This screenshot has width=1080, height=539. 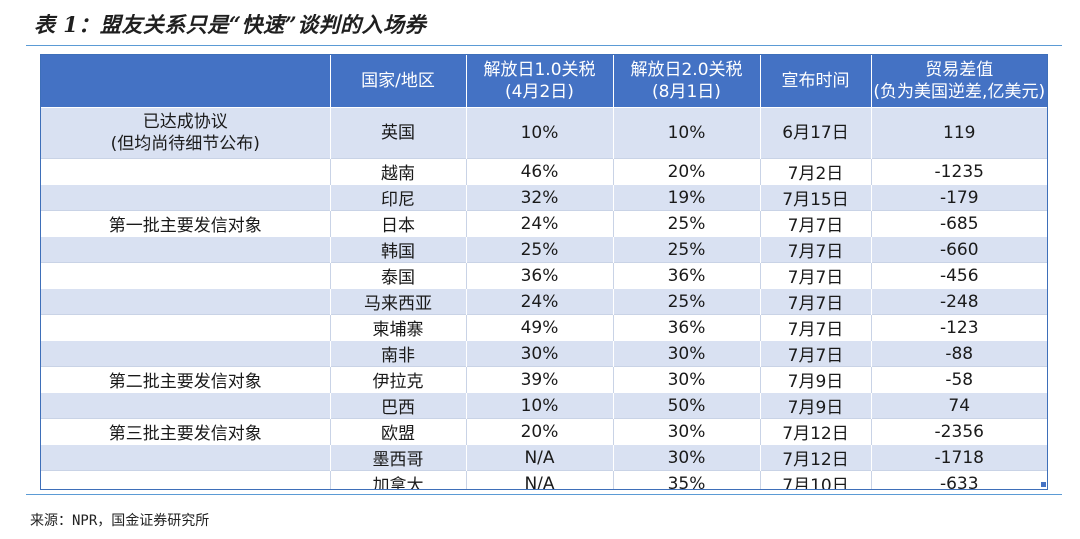 I want to click on cell-tariff-1: 49%, so click(x=539, y=327).